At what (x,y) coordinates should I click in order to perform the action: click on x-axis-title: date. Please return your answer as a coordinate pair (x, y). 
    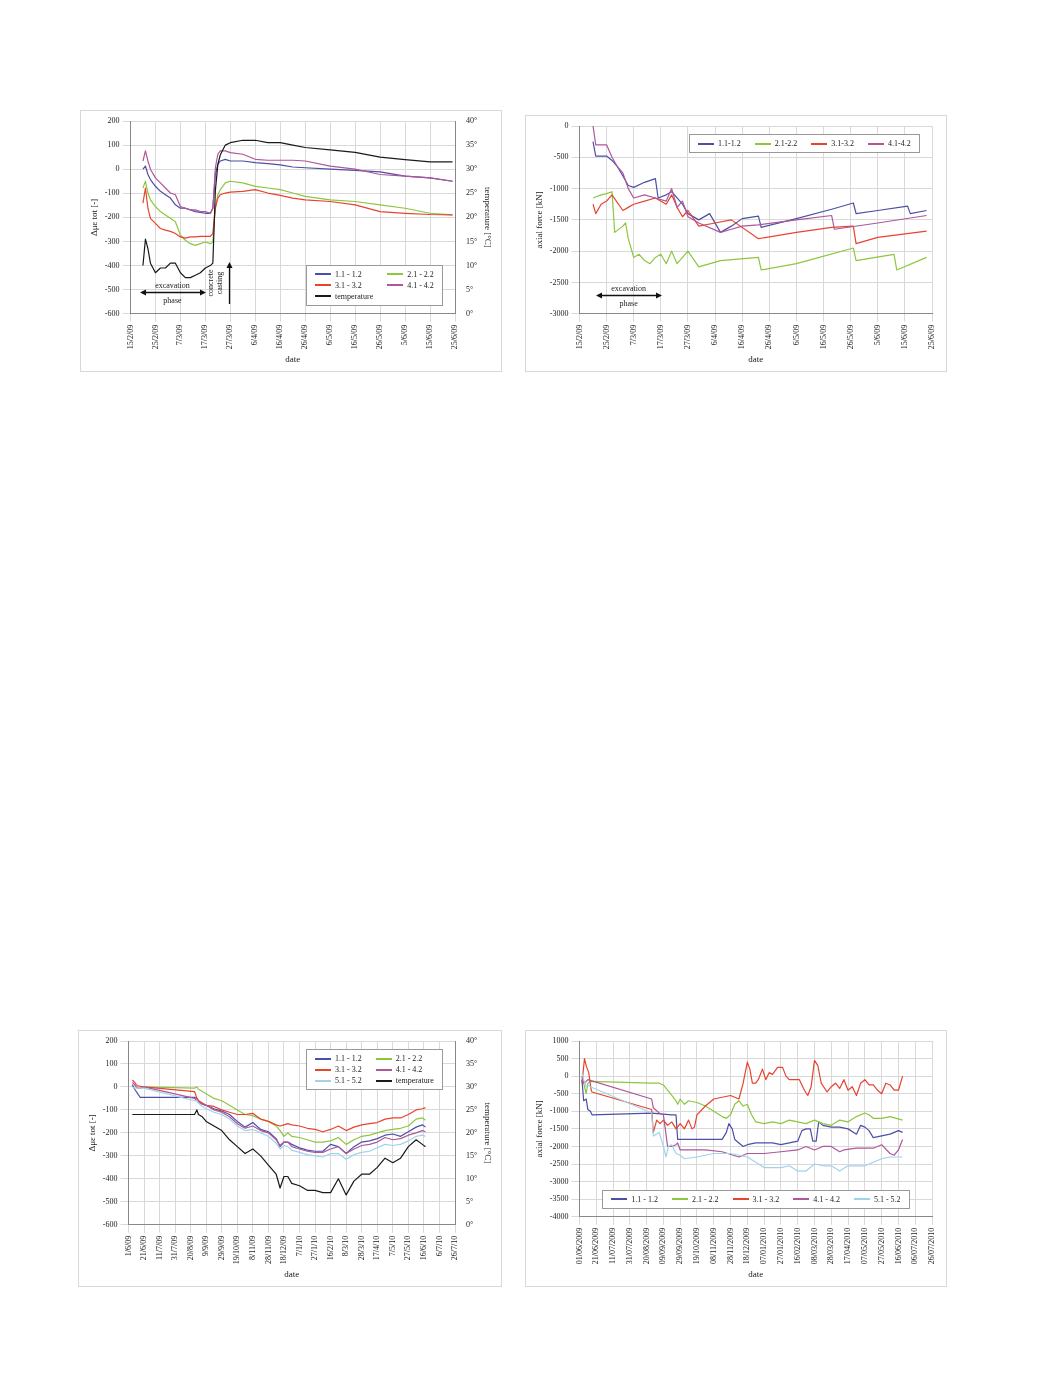
    Looking at the image, I should click on (293, 358).